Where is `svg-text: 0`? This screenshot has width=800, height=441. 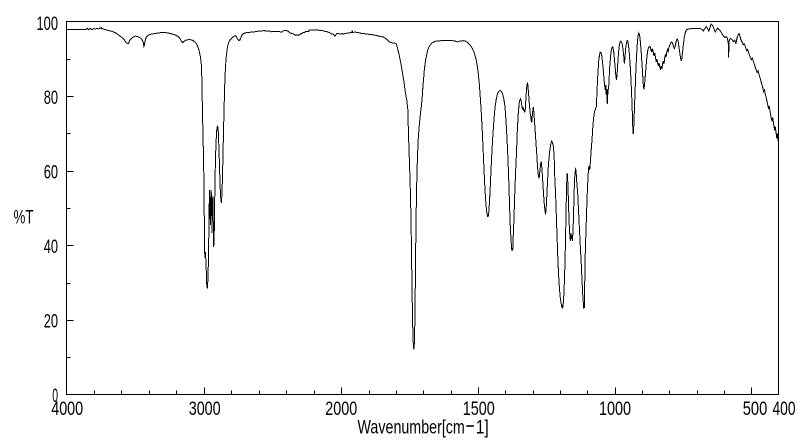 svg-text: 0 is located at coordinates (55, 396).